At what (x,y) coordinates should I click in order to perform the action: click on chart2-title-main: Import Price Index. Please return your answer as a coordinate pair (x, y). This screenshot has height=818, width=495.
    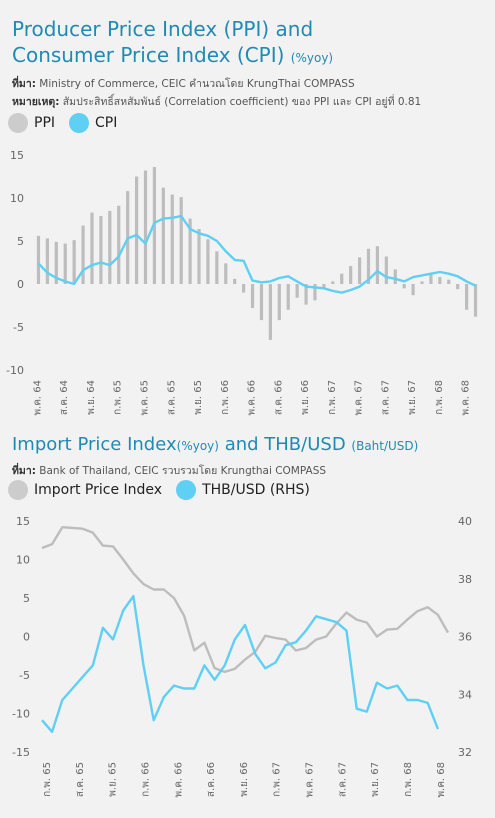
    Looking at the image, I should click on (94, 444).